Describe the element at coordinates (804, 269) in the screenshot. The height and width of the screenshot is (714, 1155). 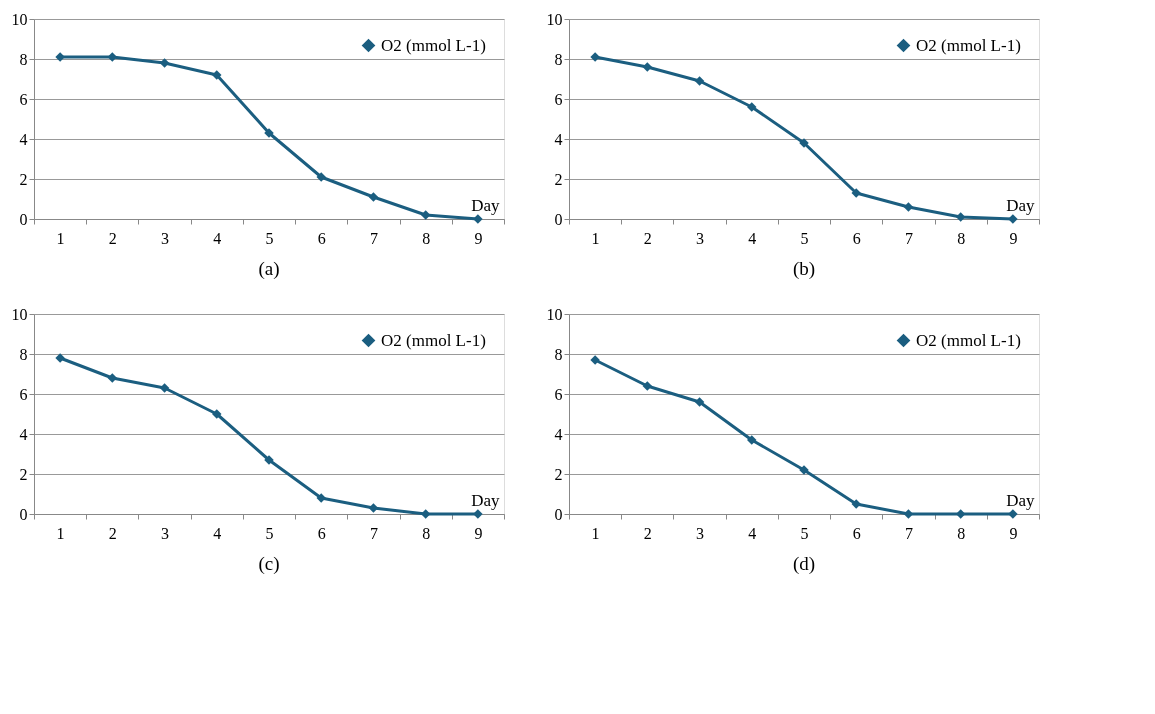
I see `text: (b)` at that location.